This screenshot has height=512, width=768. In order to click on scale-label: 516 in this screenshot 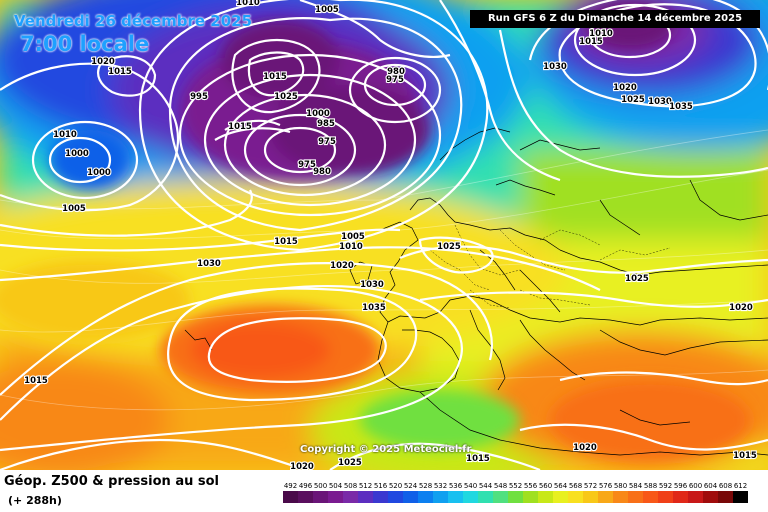, I will do `click(381, 486)`.